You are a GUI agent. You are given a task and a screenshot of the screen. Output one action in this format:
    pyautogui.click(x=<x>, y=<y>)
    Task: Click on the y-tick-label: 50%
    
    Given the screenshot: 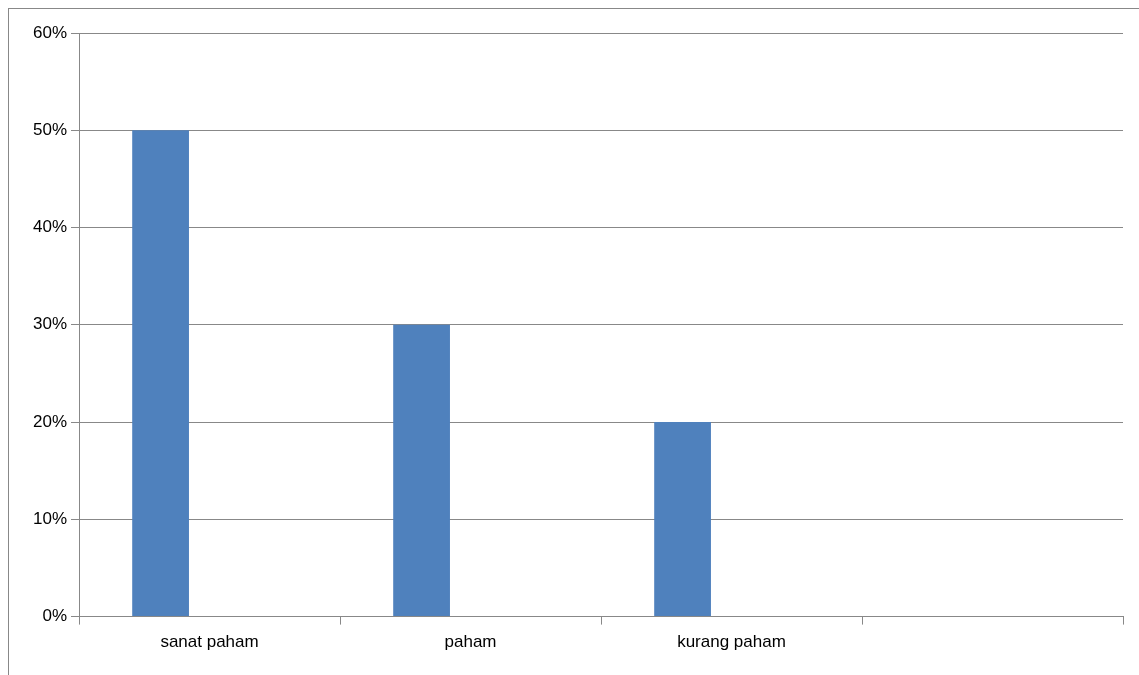 What is the action you would take?
    pyautogui.click(x=50, y=129)
    